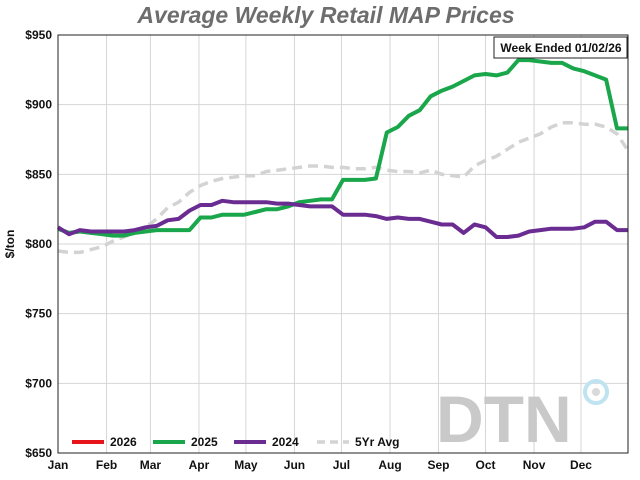  What do you see at coordinates (38, 453) in the screenshot?
I see `y-tick-label: $650` at bounding box center [38, 453].